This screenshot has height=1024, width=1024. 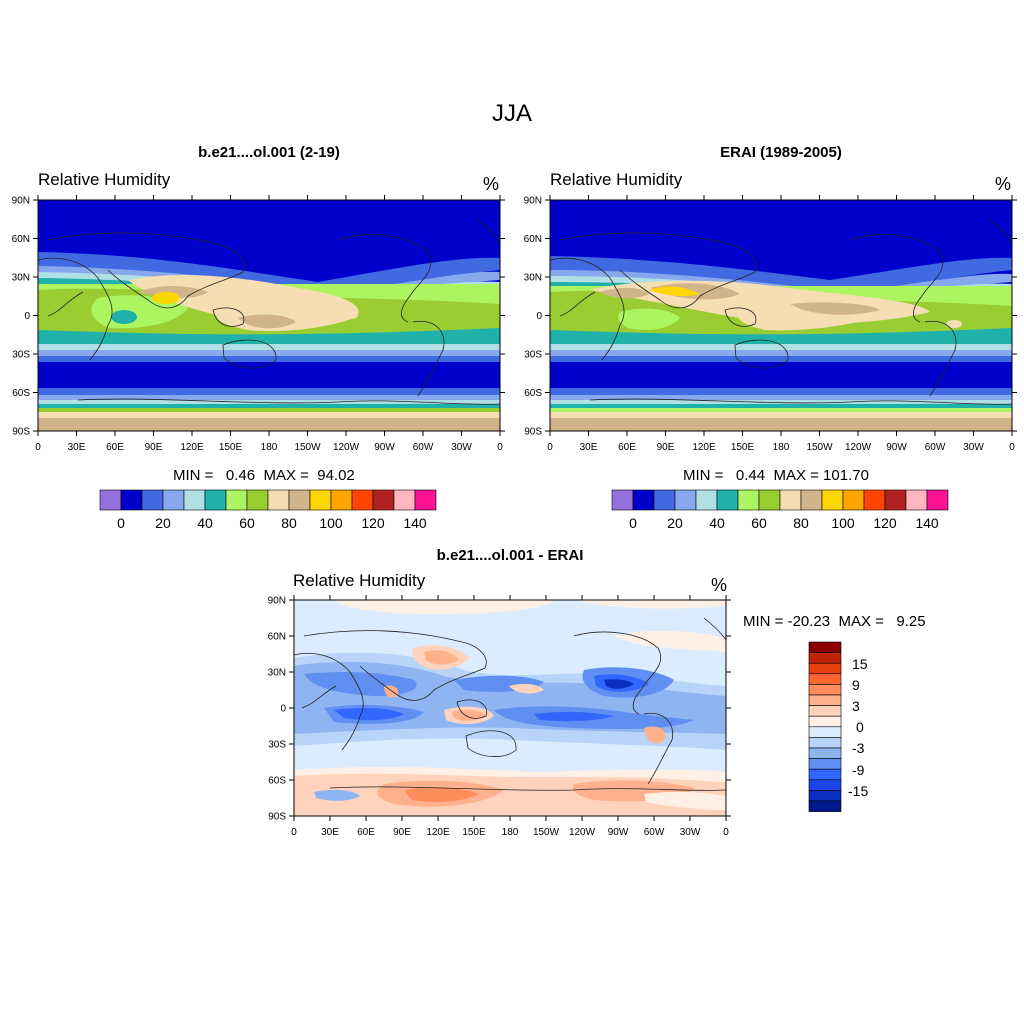 I want to click on variable-label-difference: Relative Humidity, so click(x=359, y=580).